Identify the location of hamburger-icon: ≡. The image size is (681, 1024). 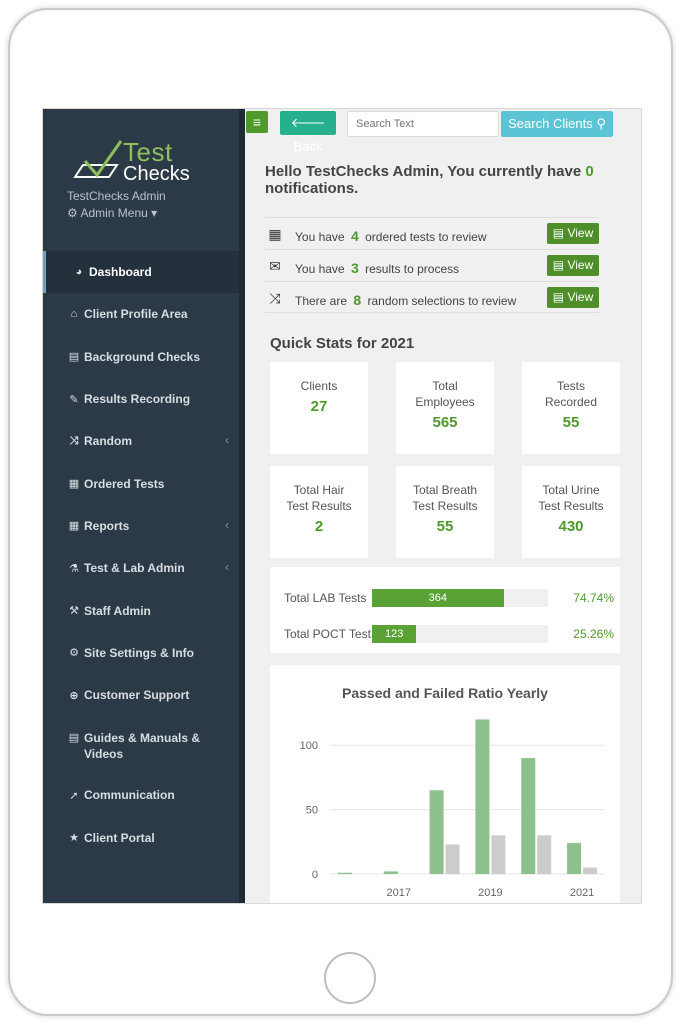
(257, 122).